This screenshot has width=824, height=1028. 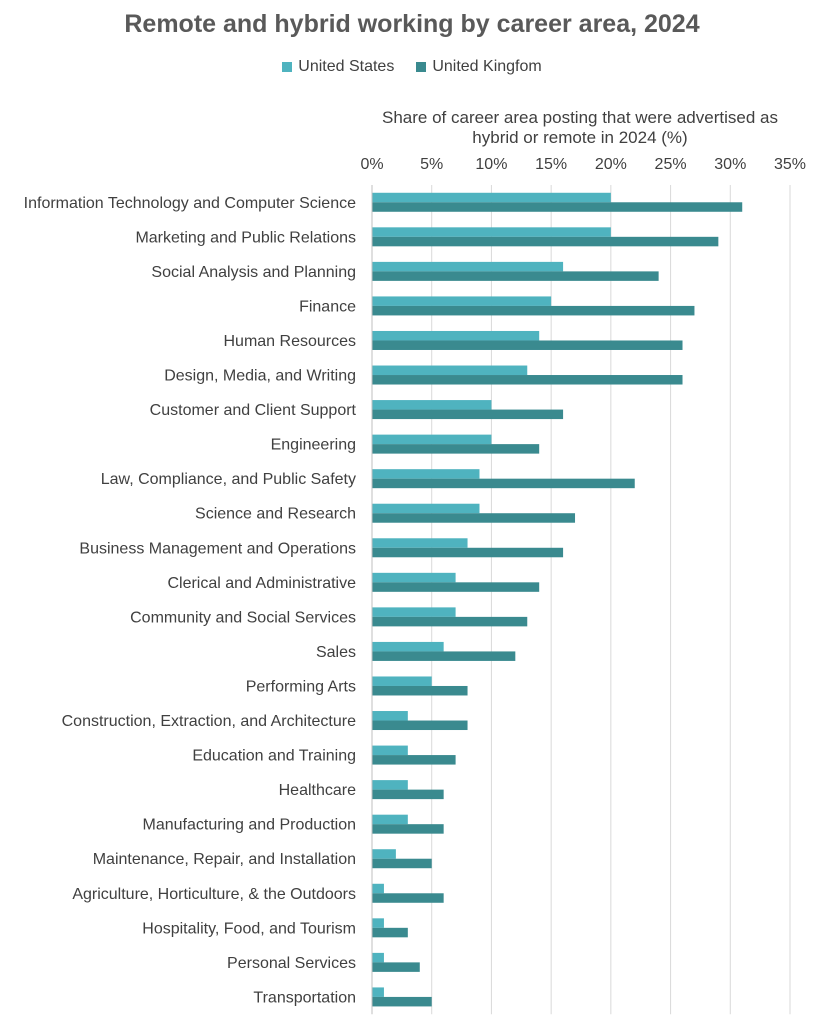 I want to click on legend-item-us: United States, so click(x=338, y=67).